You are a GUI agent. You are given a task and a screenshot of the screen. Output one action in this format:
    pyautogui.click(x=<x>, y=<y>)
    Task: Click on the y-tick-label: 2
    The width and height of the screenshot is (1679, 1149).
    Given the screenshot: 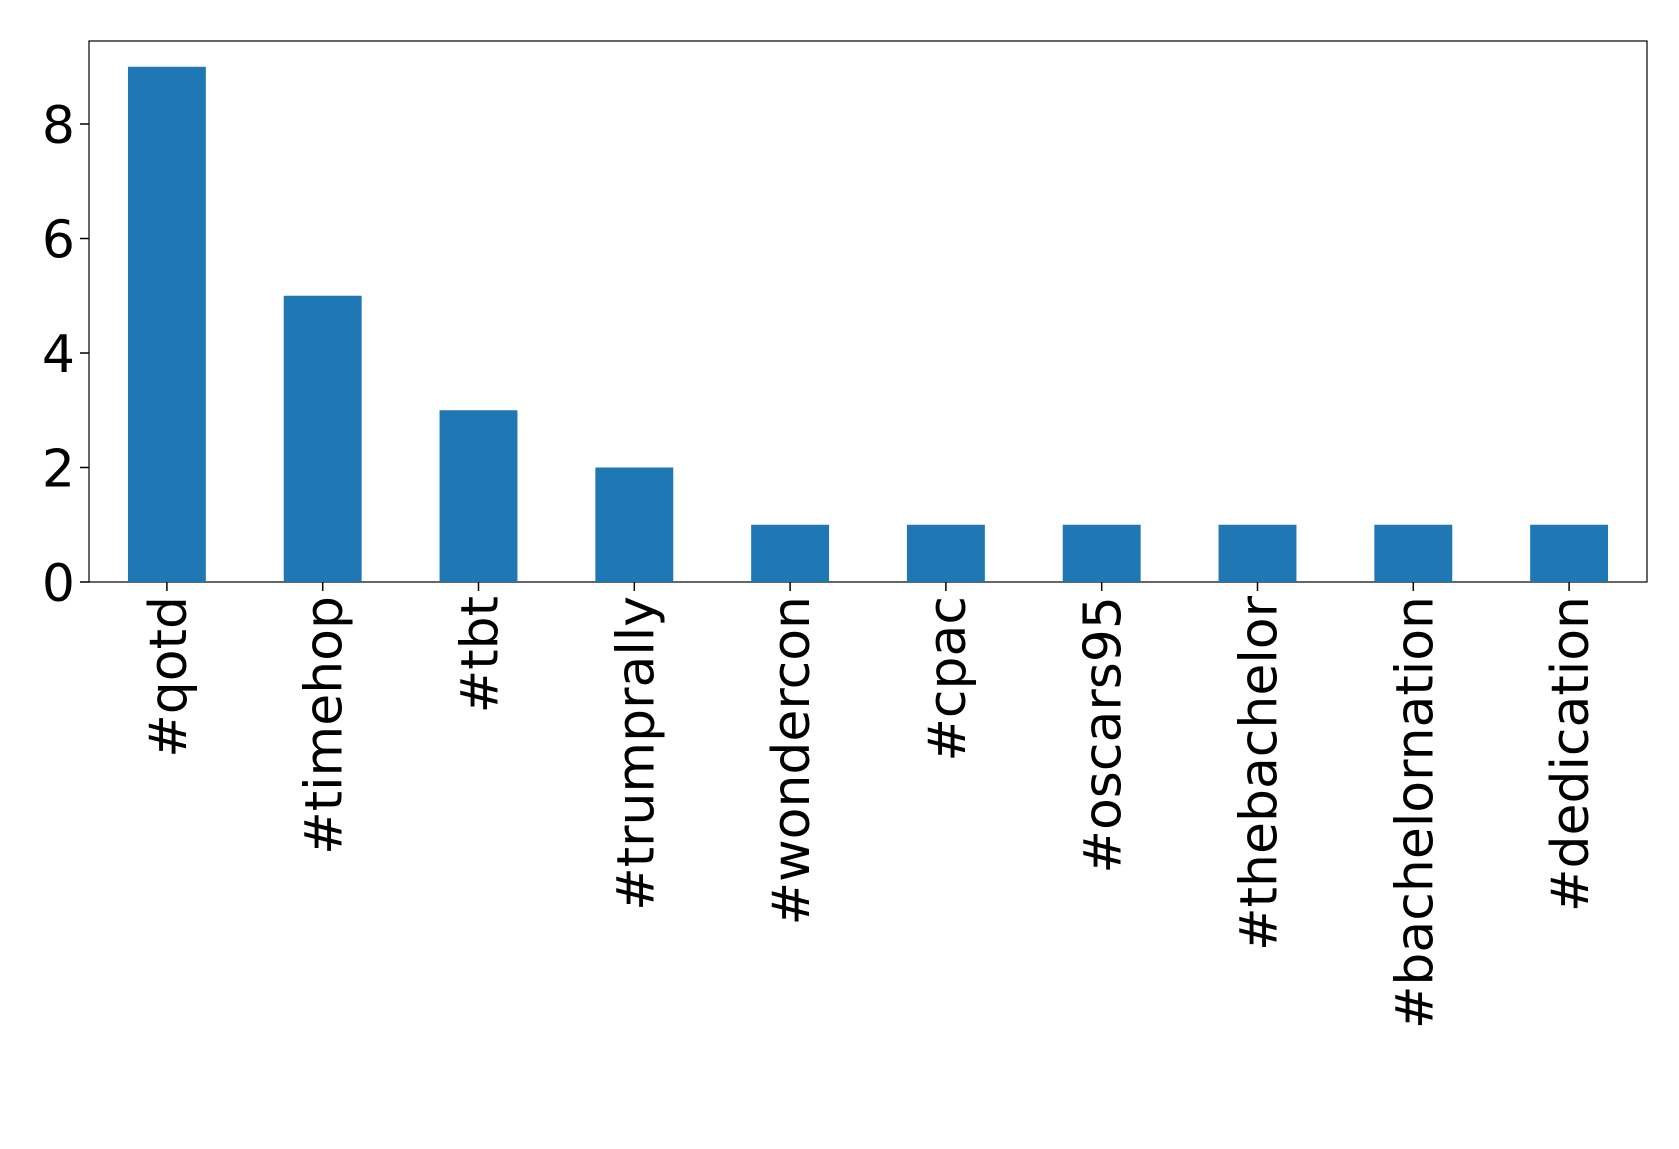 What is the action you would take?
    pyautogui.click(x=58, y=470)
    